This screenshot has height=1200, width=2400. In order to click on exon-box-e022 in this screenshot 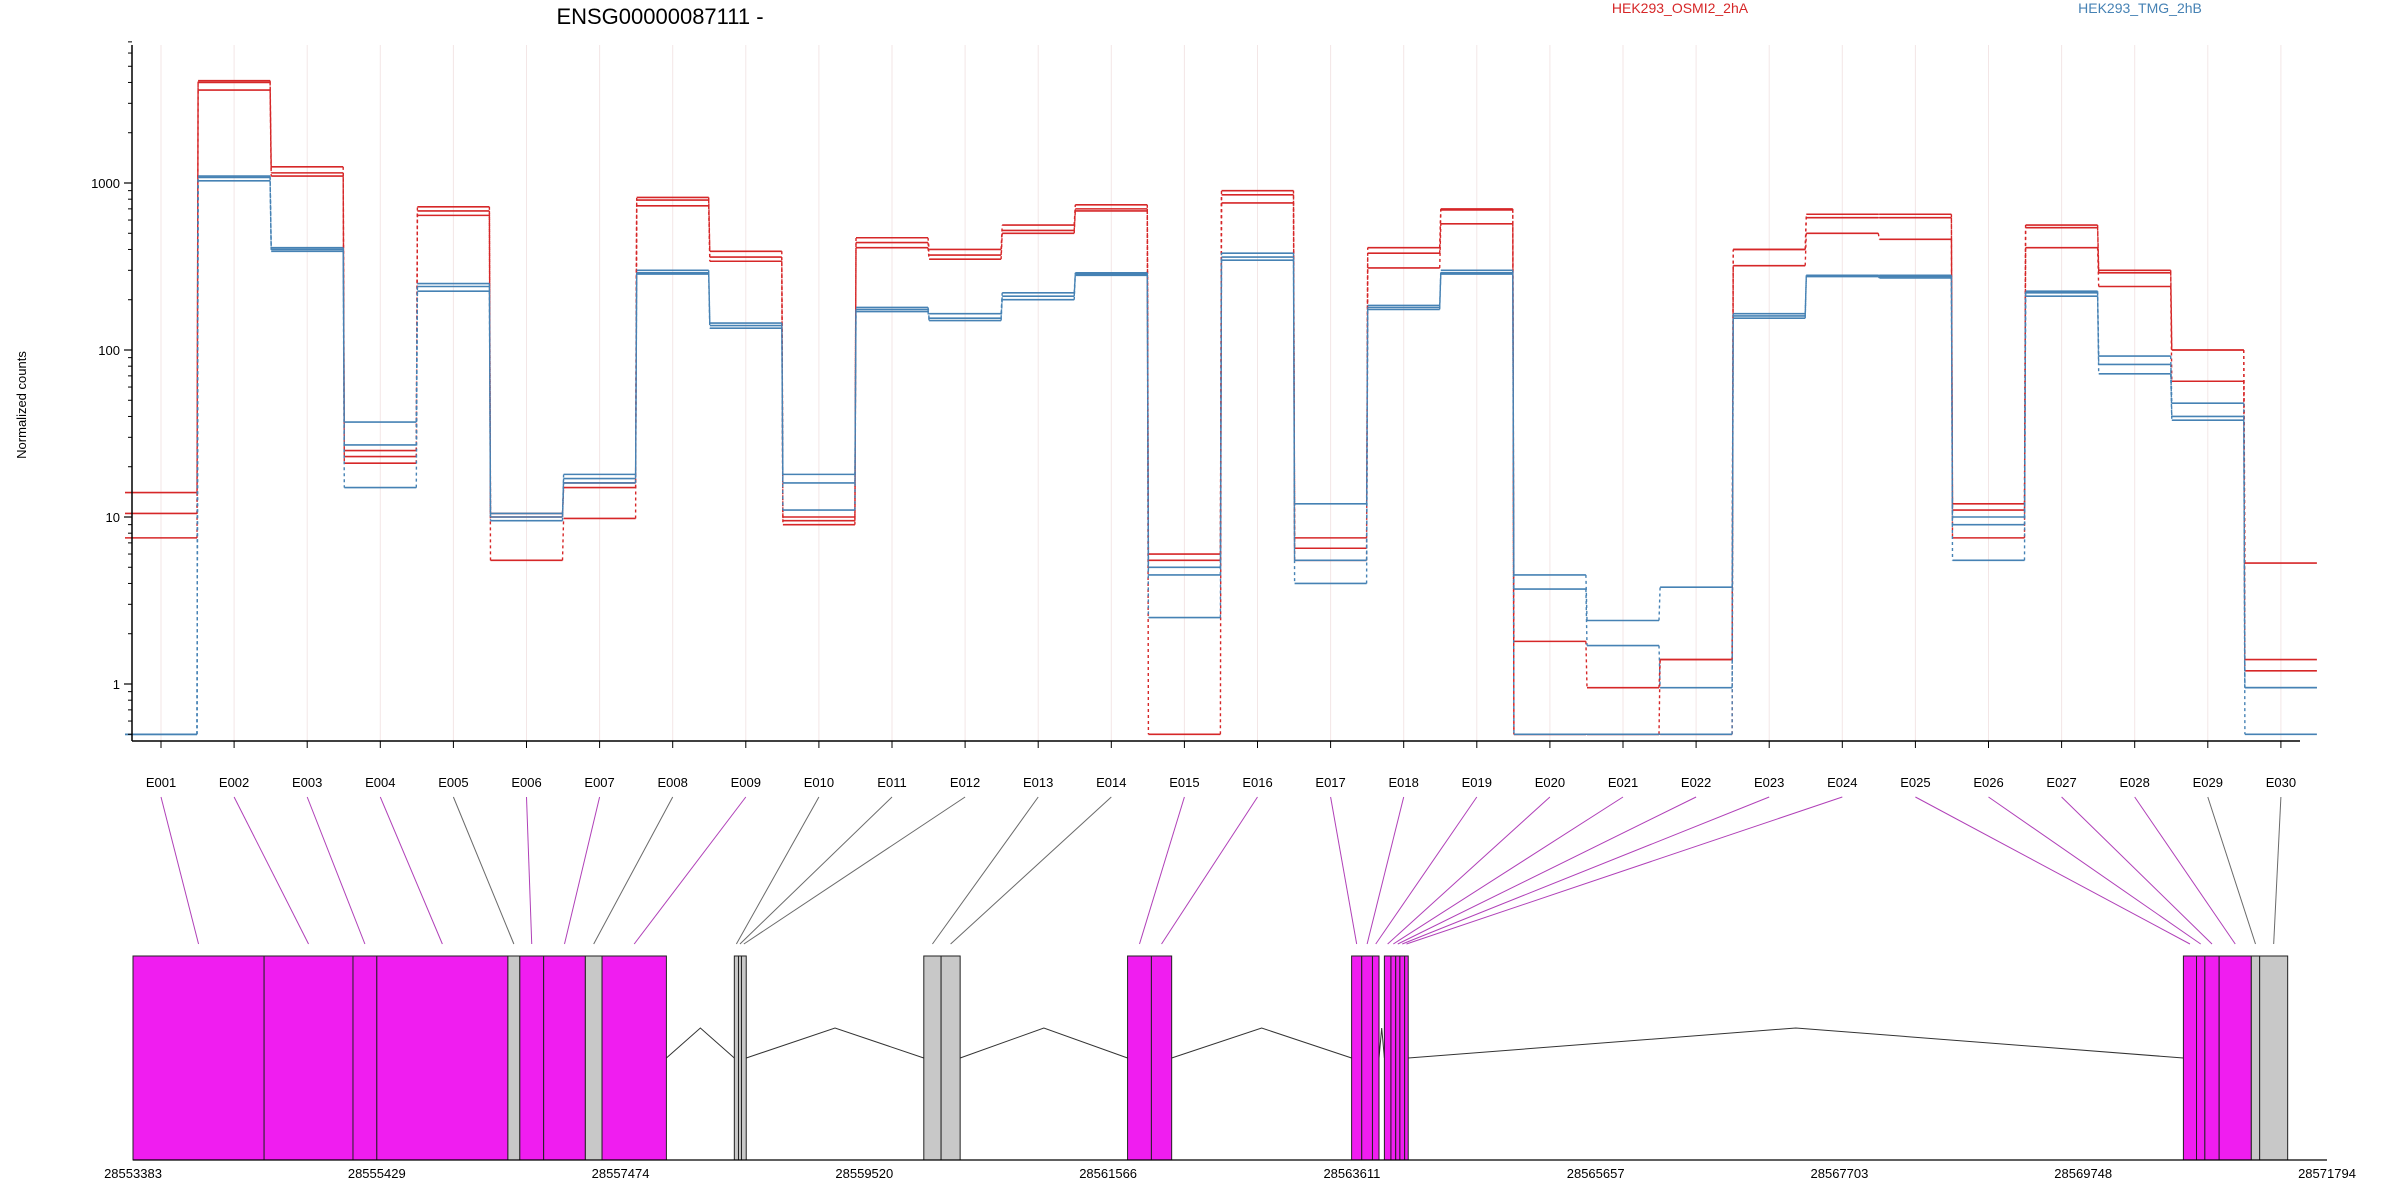, I will do `click(1398, 1058)`.